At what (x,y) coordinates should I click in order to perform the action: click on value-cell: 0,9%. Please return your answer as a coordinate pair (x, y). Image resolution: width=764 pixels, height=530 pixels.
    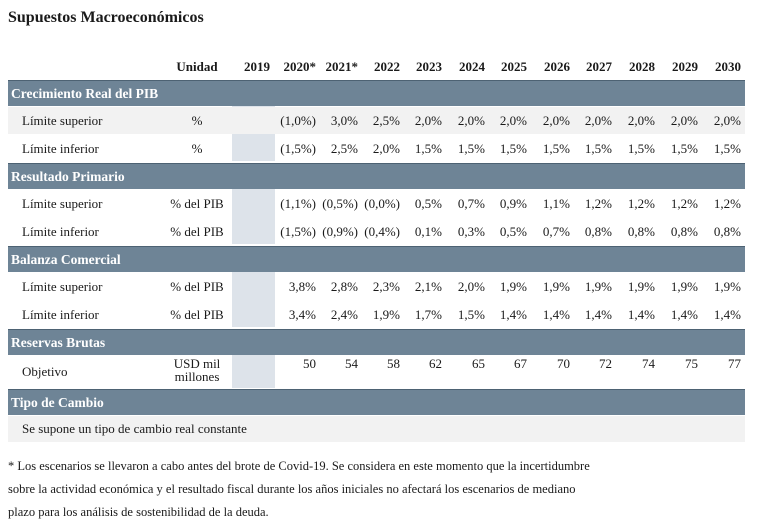
    Looking at the image, I should click on (513, 203).